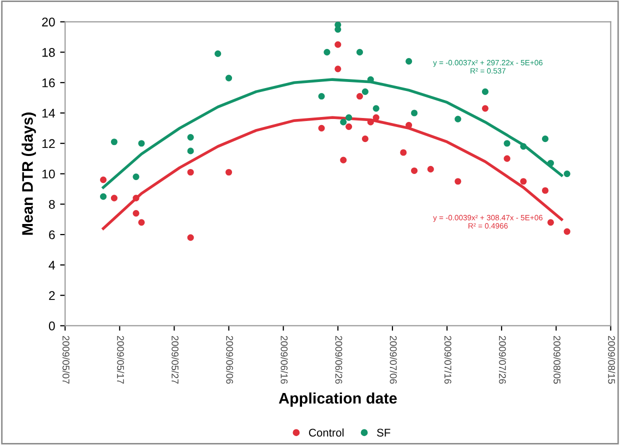  I want to click on y-tick-label: 6, so click(52, 235).